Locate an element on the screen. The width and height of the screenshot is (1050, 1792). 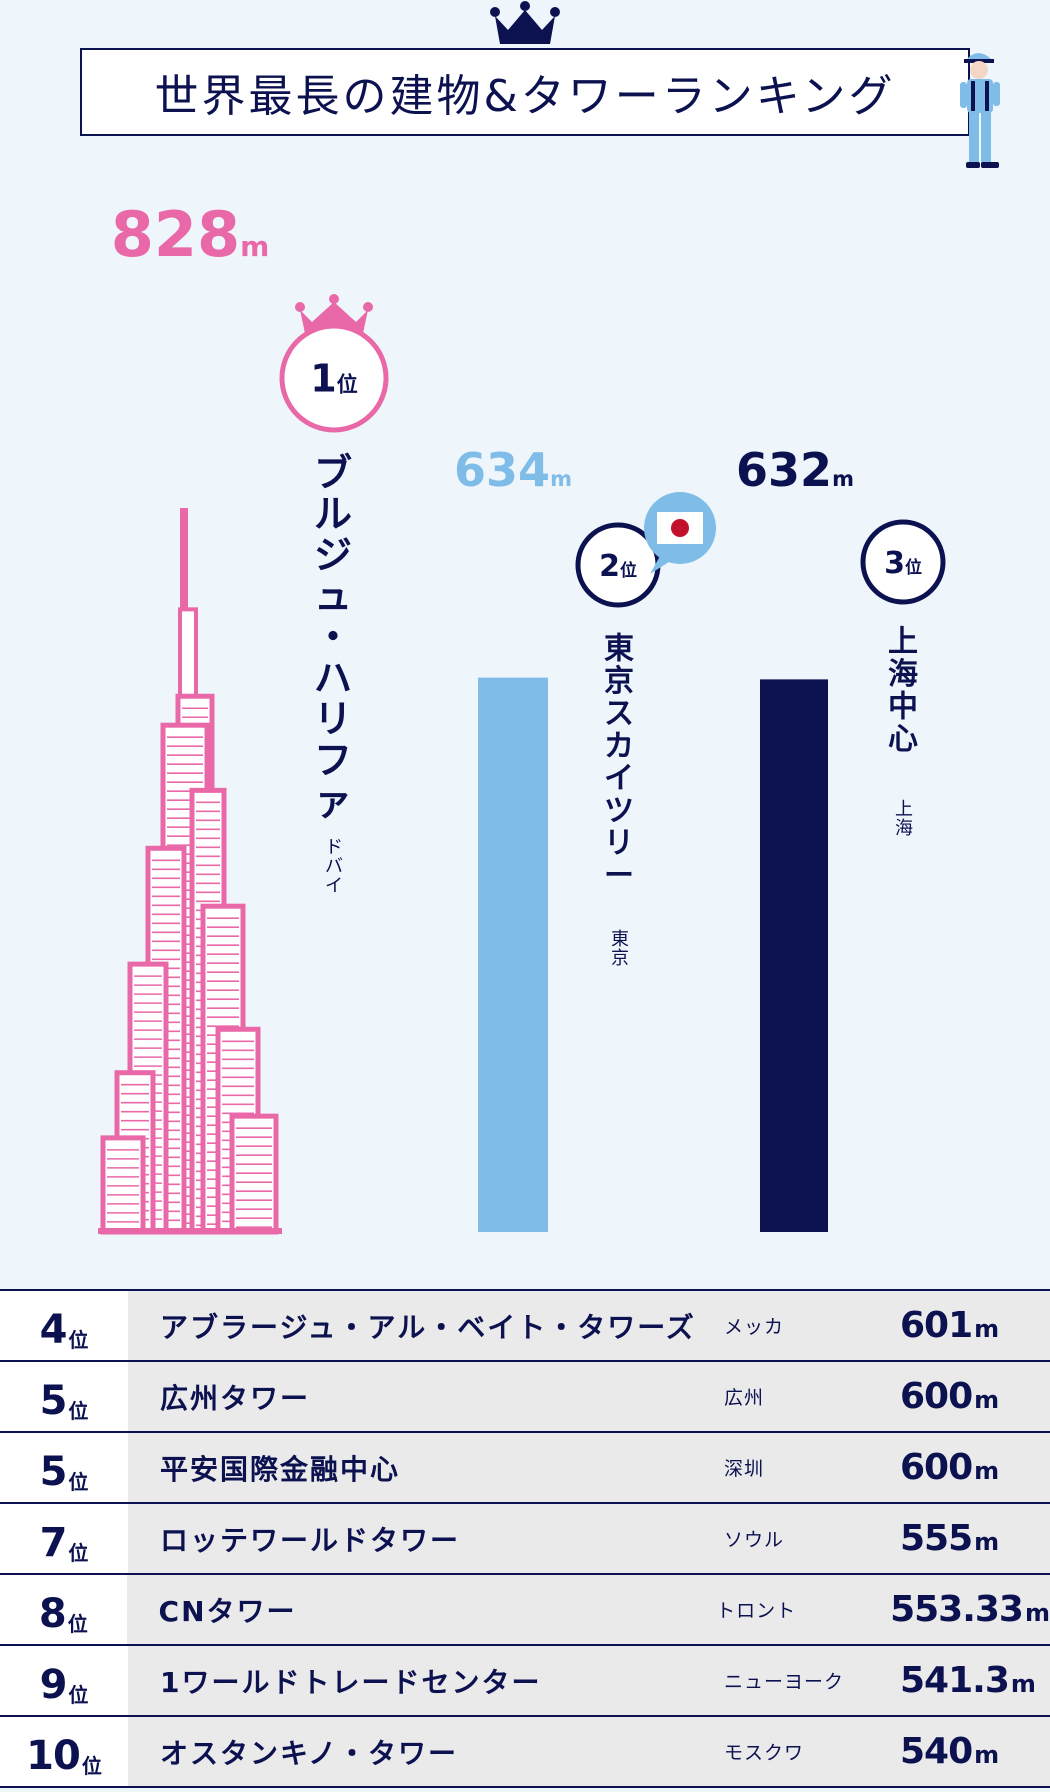
city-name: ニューヨーク is located at coordinates (784, 1682).